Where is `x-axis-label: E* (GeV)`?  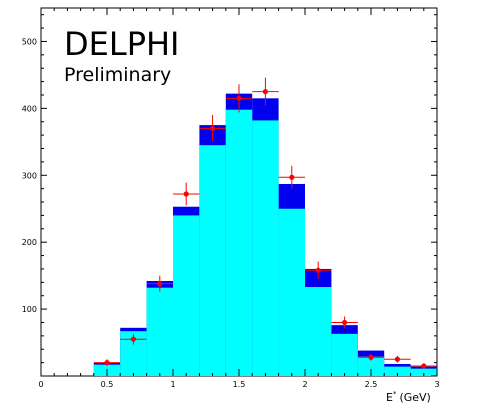
x-axis-label: E* (GeV) is located at coordinates (408, 397).